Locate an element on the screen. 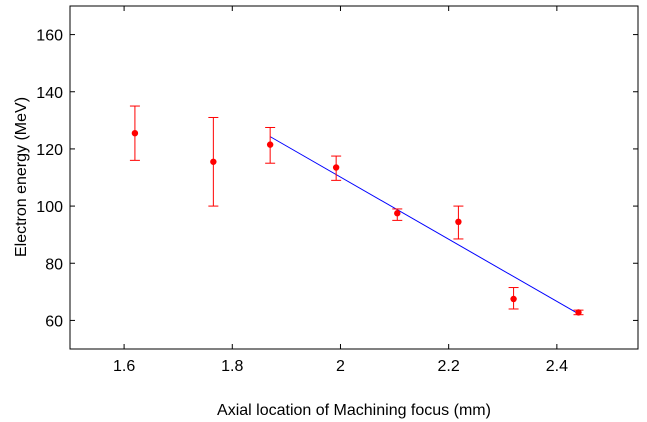 The height and width of the screenshot is (422, 647). x-axis-label: Axial location of Machining focus (mm) is located at coordinates (354, 410).